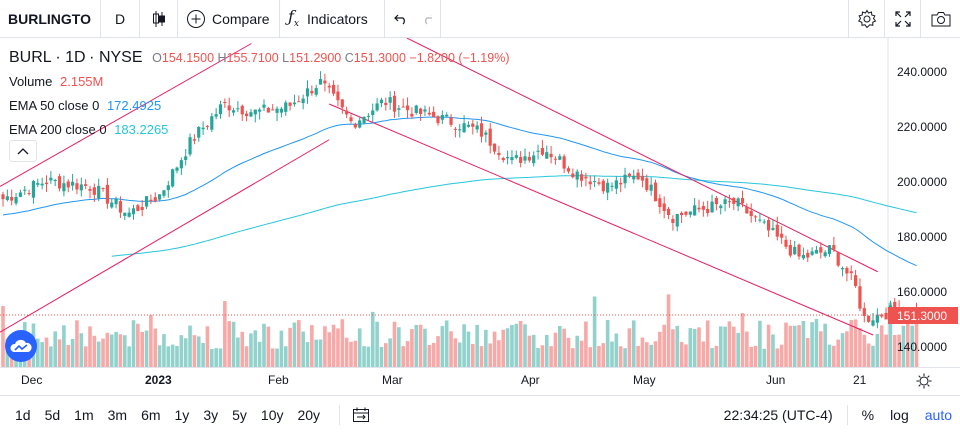 The image size is (960, 434). What do you see at coordinates (399, 19) in the screenshot?
I see `undo-button` at bounding box center [399, 19].